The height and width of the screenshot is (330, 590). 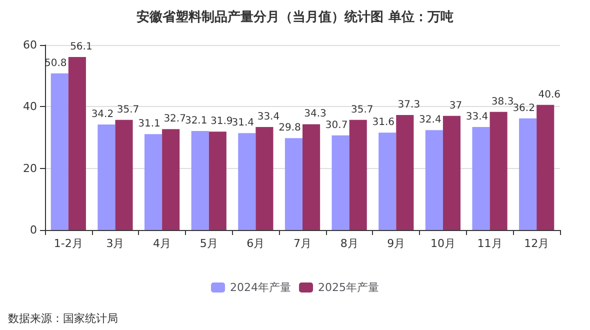 What do you see at coordinates (295, 17) in the screenshot?
I see `chart-title: 安徽省塑料制品产量分月（当月值）统计图 单位：万吨` at bounding box center [295, 17].